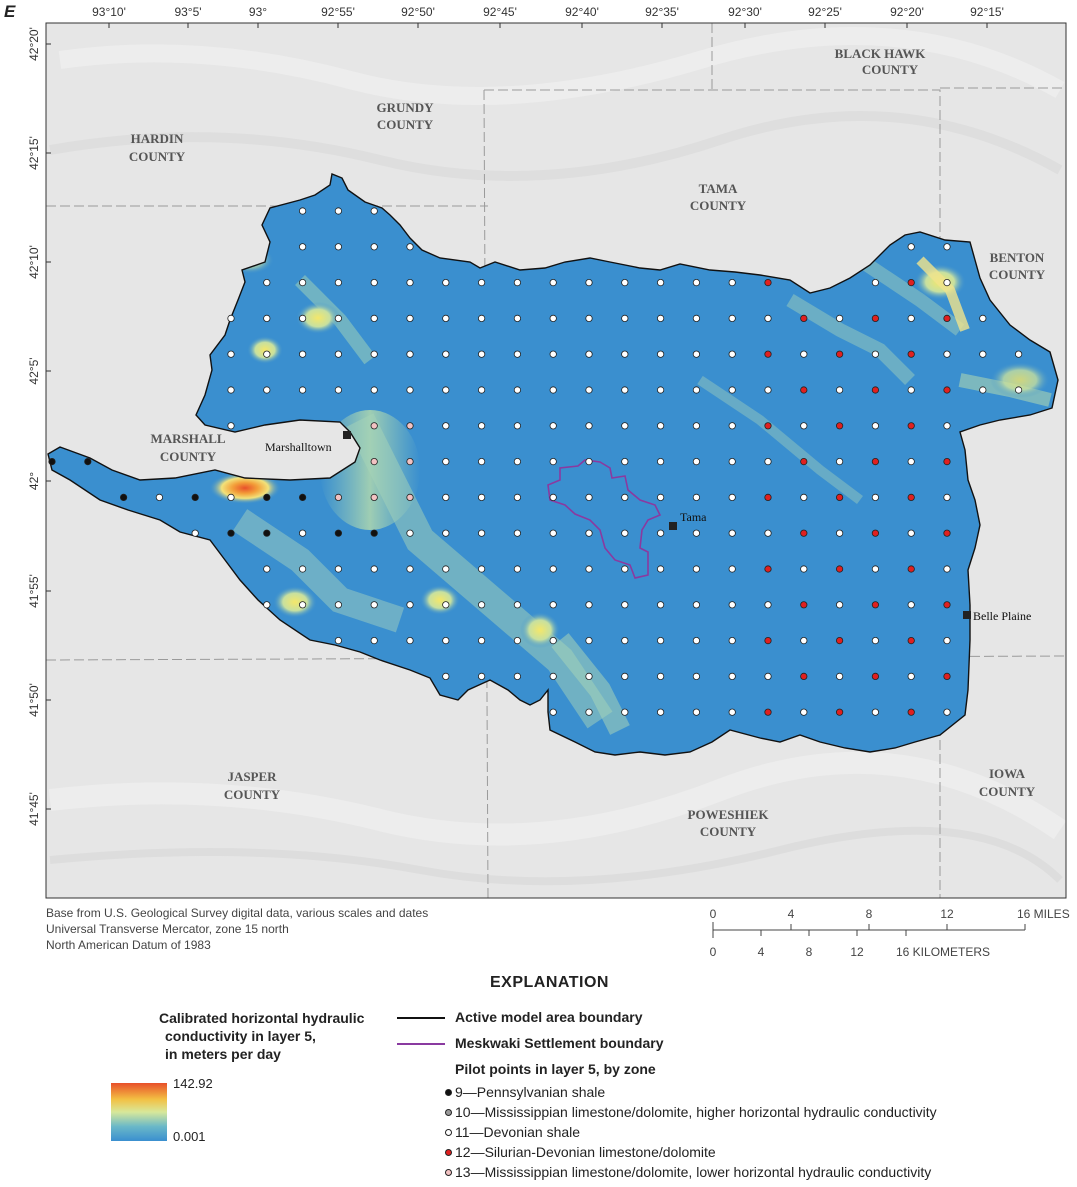 The height and width of the screenshot is (1187, 1077). Describe the element at coordinates (648, 527) in the screenshot. I see `city-markers: Marshalltown Tama Belle Plaine` at that location.